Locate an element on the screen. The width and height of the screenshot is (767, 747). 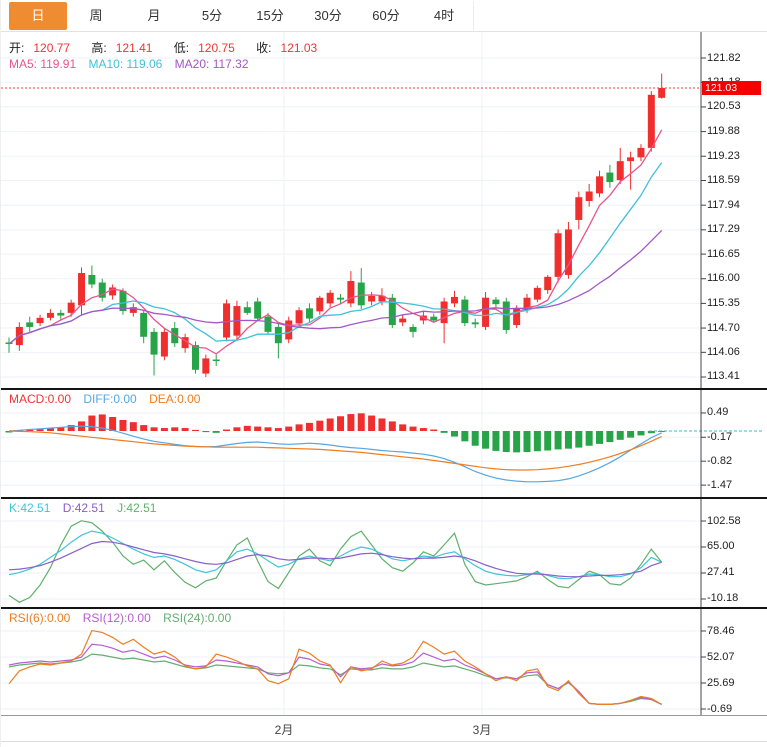
rsi24-value: RSI(24):0.00 is located at coordinates (197, 618).